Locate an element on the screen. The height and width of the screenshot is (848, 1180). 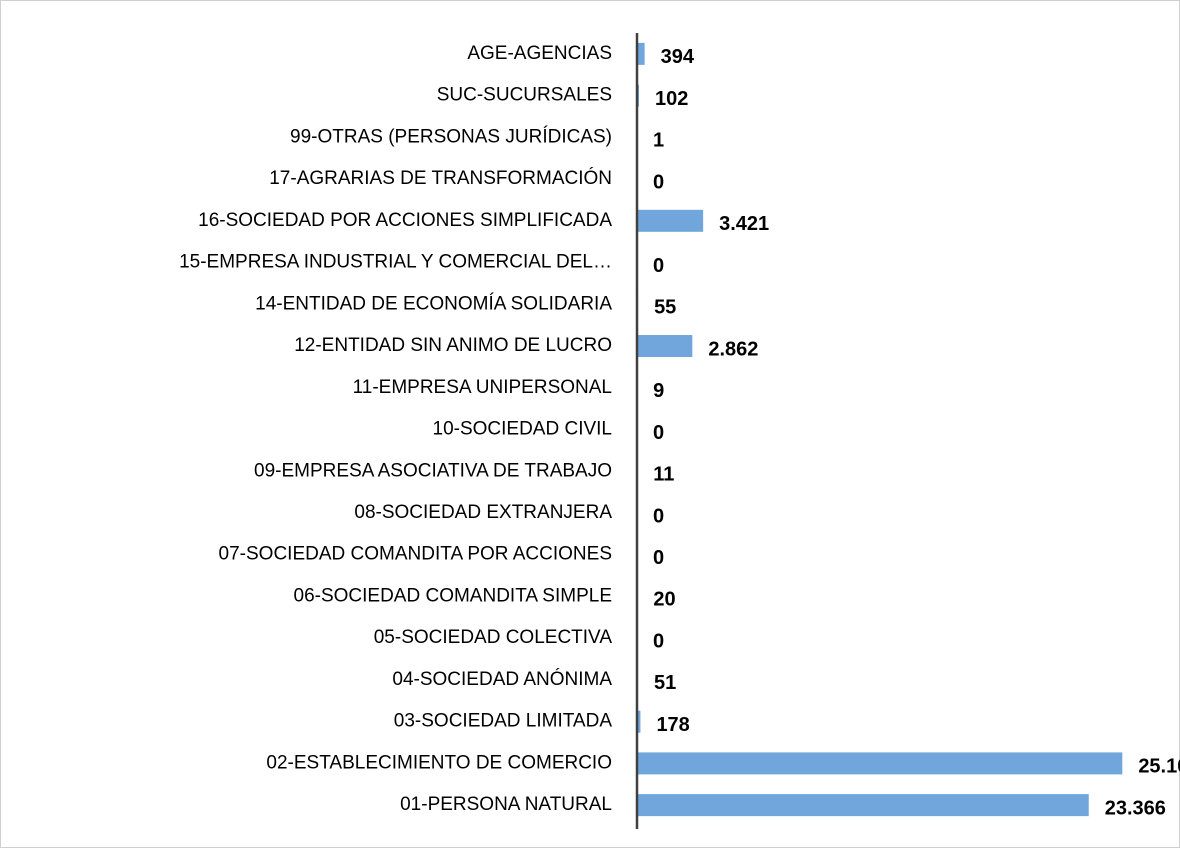
data-label: 394 is located at coordinates (678, 57).